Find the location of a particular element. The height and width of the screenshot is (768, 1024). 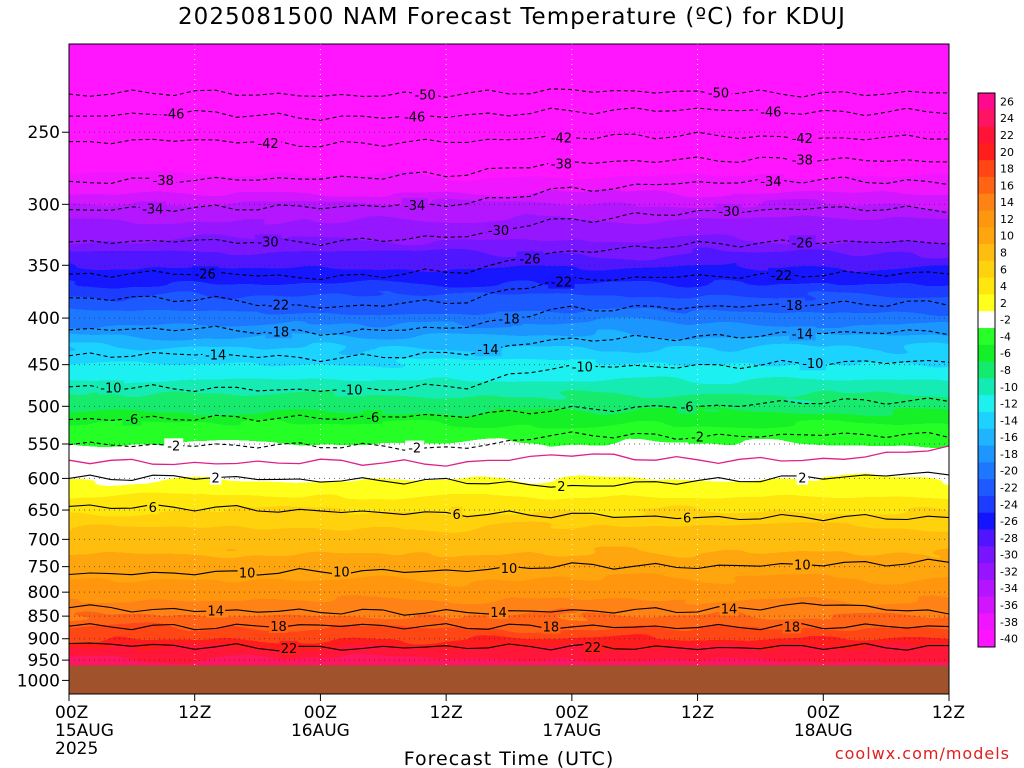

colorbar-tick-label: 12 is located at coordinates (1007, 219).